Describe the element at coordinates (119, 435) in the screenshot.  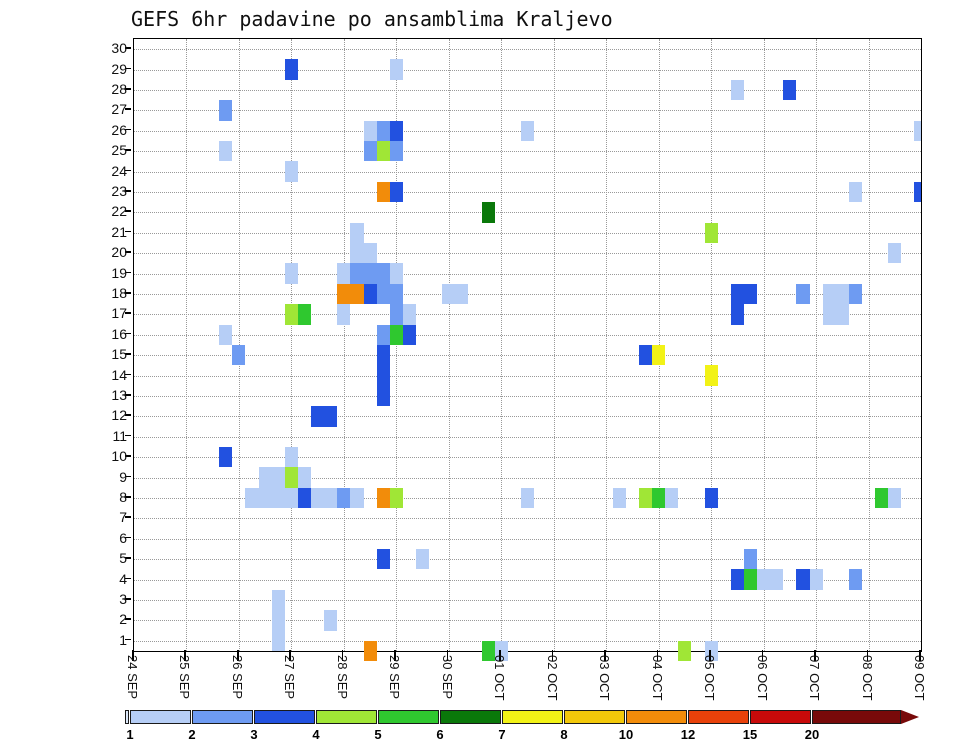
I see `y-axis-label: 11` at that location.